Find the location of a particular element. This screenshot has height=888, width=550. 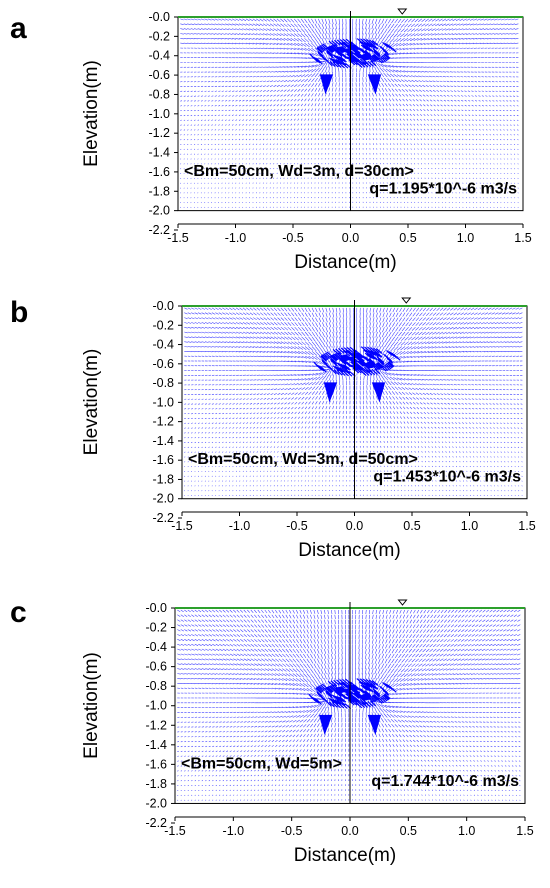

flow-rate-annotation: q=1.195*10^-6 m3/s is located at coordinates (443, 188).